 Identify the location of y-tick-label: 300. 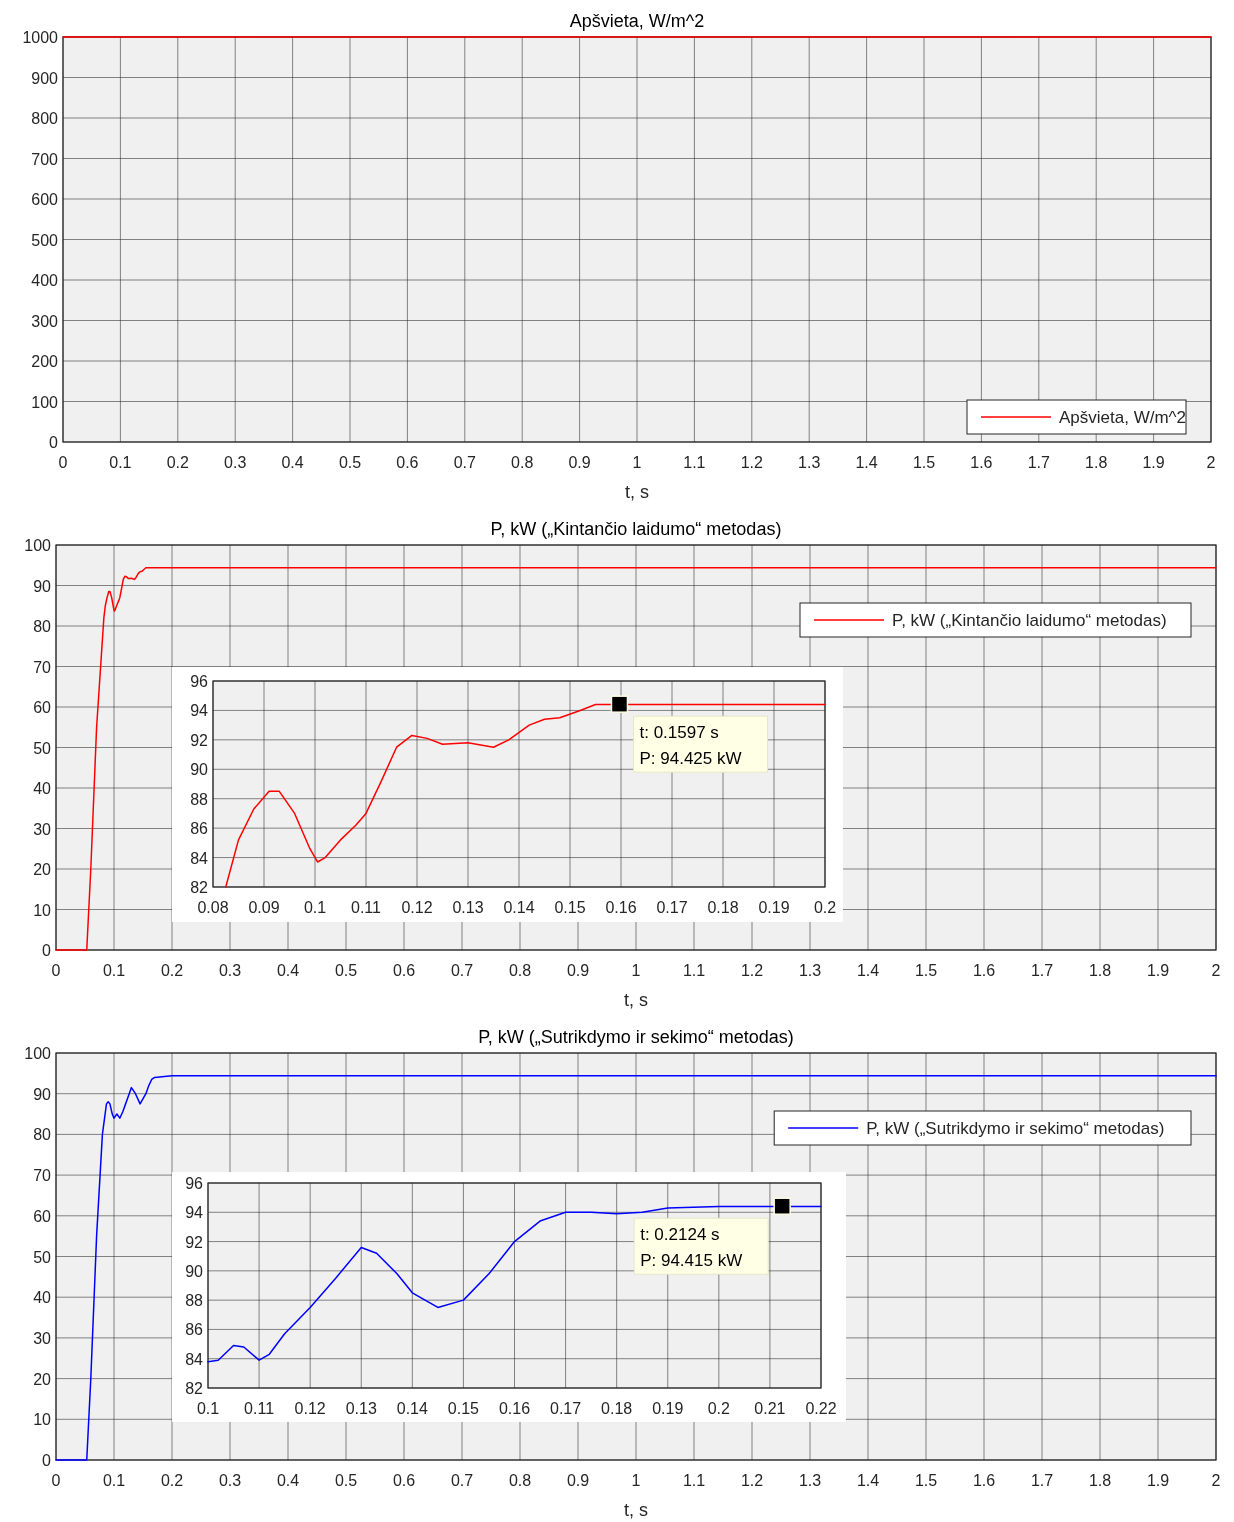
(45, 321).